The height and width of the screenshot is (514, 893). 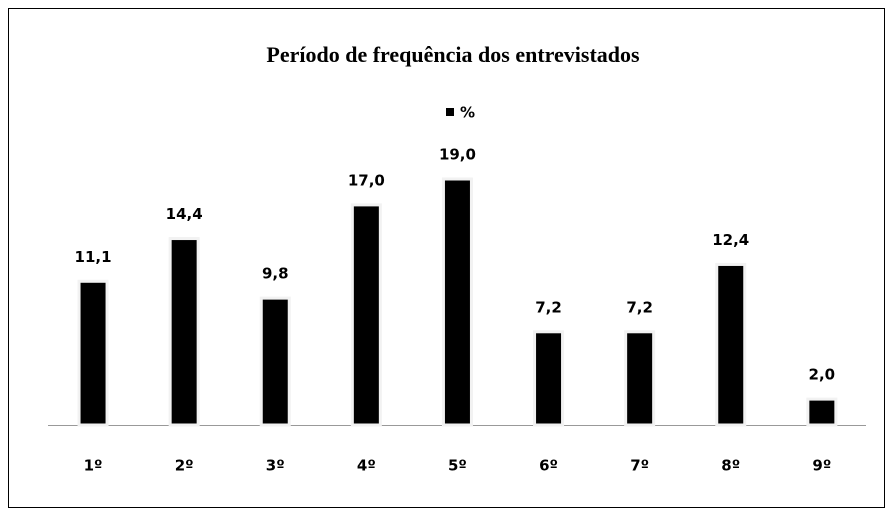 I want to click on x-tick-label: 5º, so click(x=457, y=466).